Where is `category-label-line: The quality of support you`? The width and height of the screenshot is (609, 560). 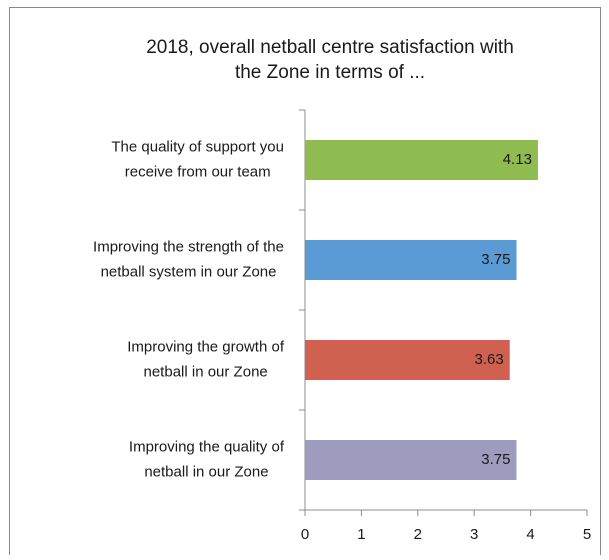 category-label-line: The quality of support you is located at coordinates (197, 146).